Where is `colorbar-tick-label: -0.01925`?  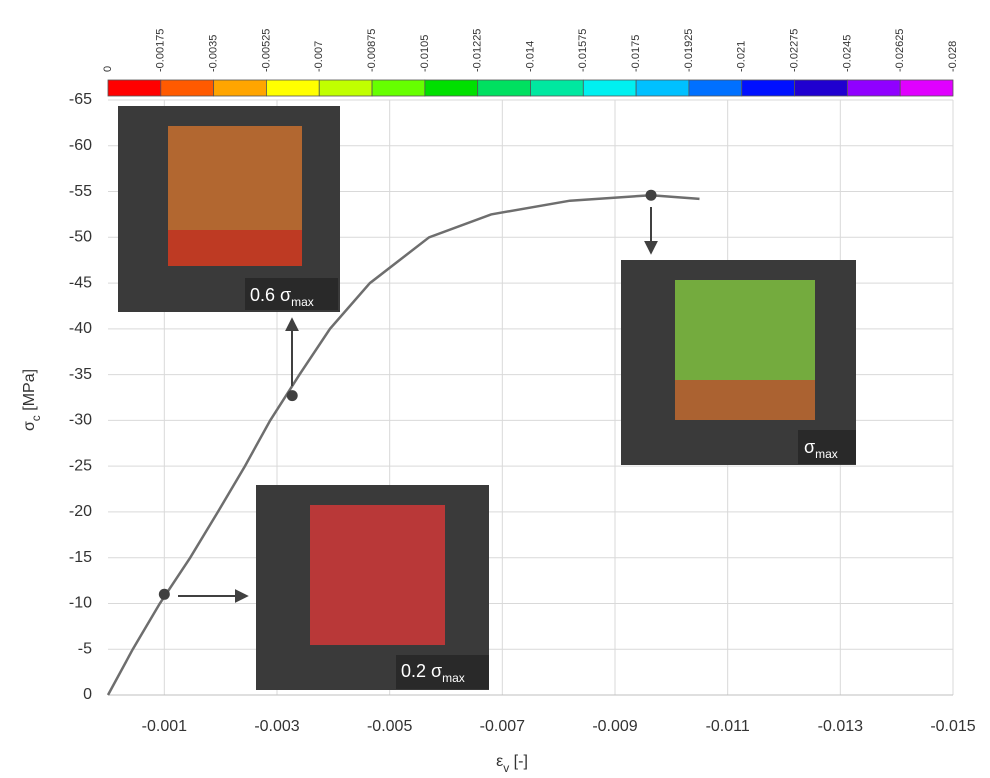
colorbar-tick-label: -0.01925 is located at coordinates (689, 50).